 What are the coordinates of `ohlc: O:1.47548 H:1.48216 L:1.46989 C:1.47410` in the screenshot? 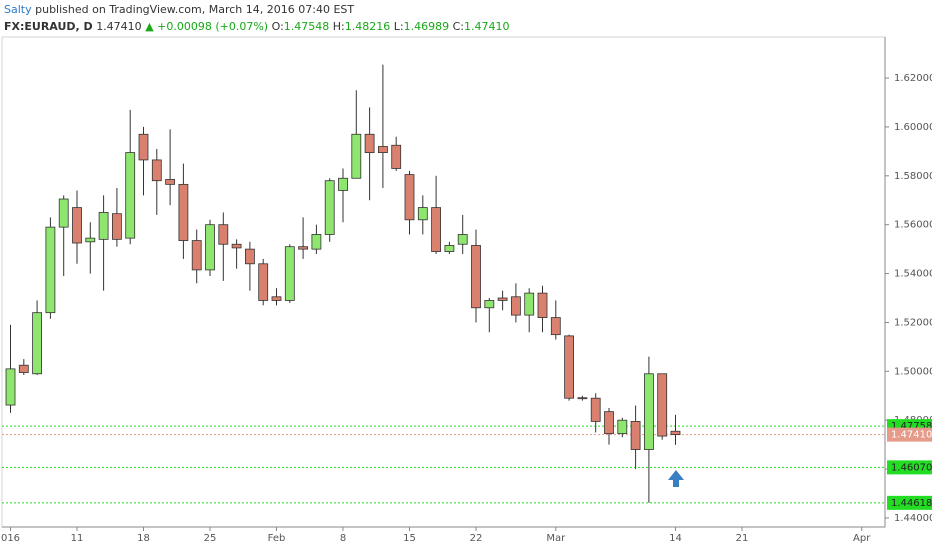 It's located at (391, 26).